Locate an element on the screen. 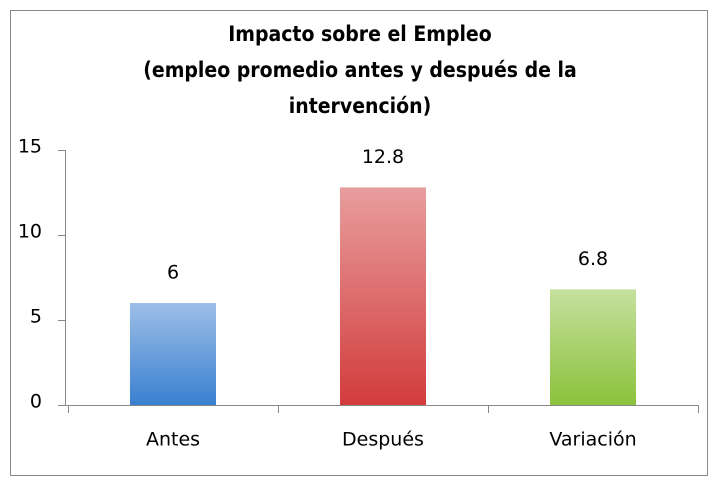  data-label: 6 is located at coordinates (173, 273).